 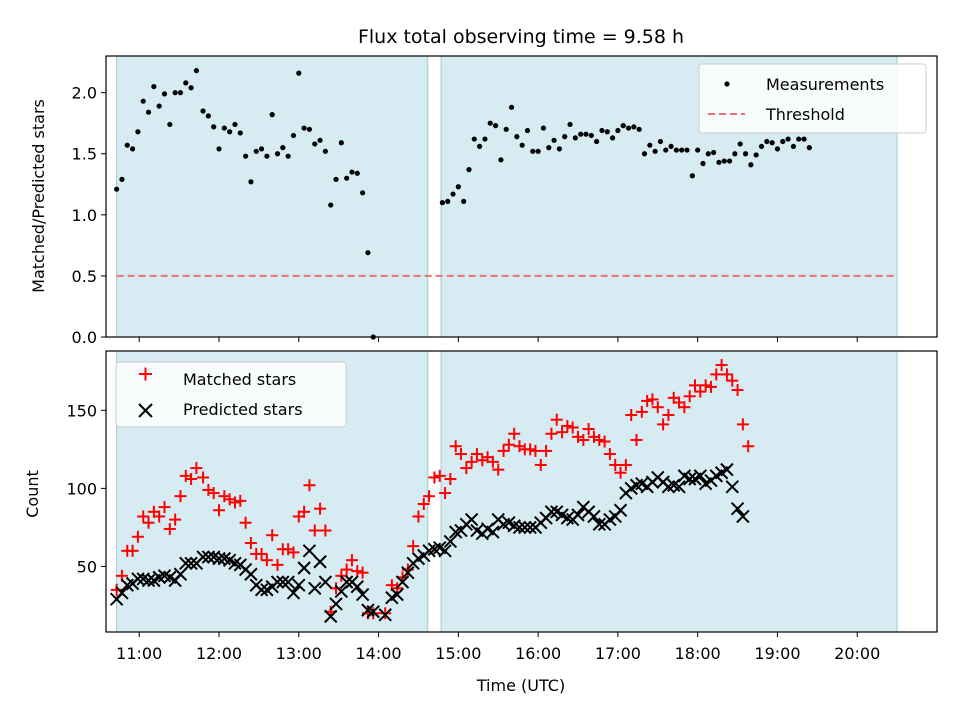 I want to click on y-tick-label: 0.5, so click(x=84, y=276).